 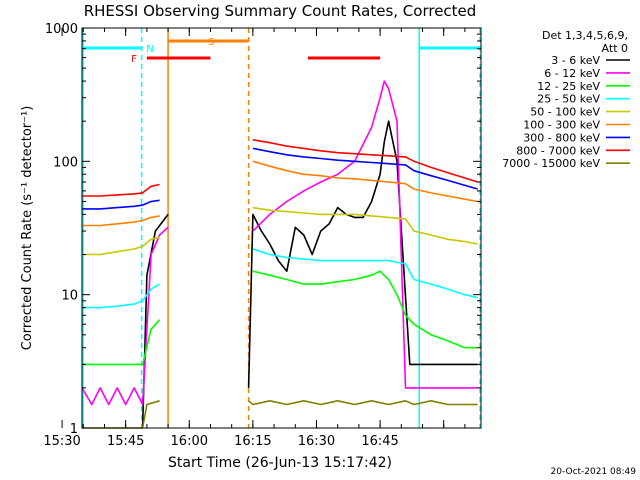 What do you see at coordinates (585, 35) in the screenshot?
I see `legend-header: Det 1,3,4,5,6,9,` at bounding box center [585, 35].